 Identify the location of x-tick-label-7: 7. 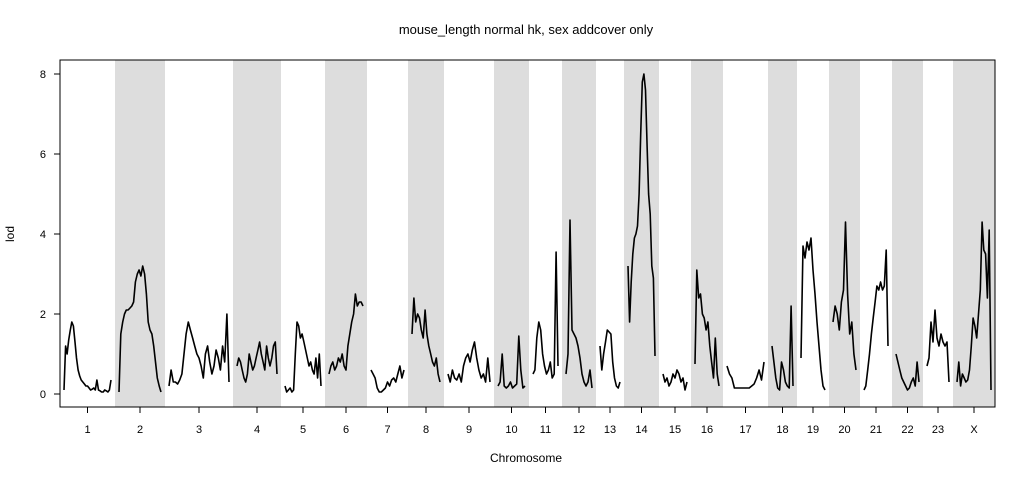
(387, 430).